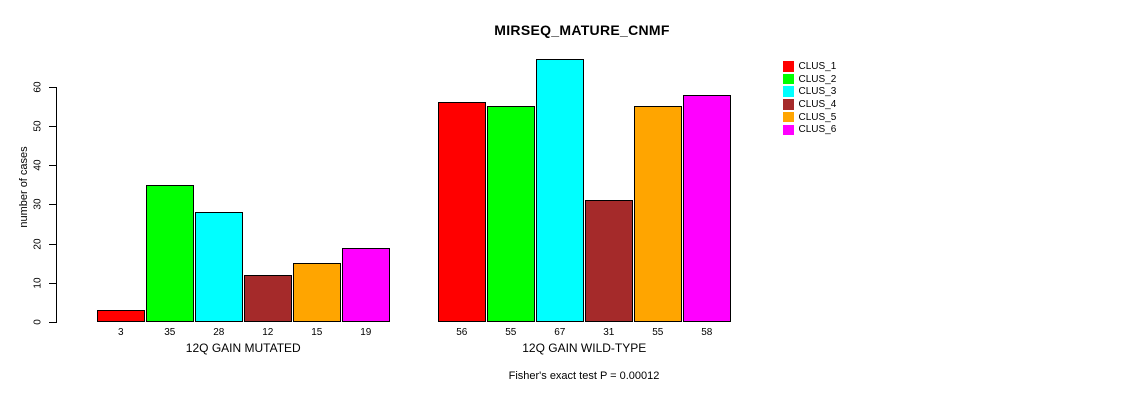 The height and width of the screenshot is (400, 1140). Describe the element at coordinates (817, 130) in the screenshot. I see `legend-label: CLUS_6` at that location.